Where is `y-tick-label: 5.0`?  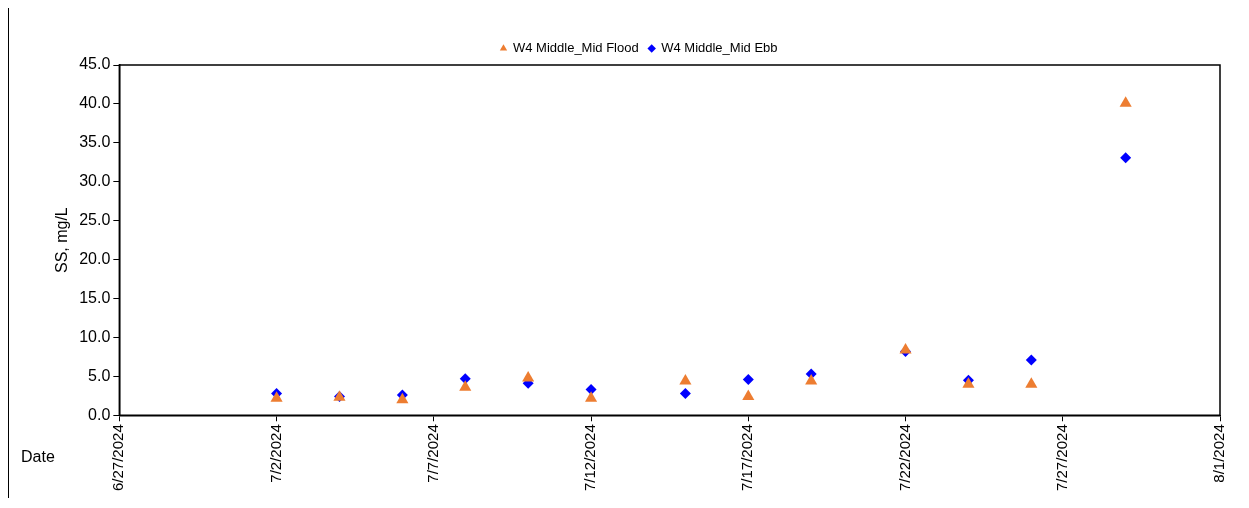
y-tick-label: 5.0 is located at coordinates (99, 375).